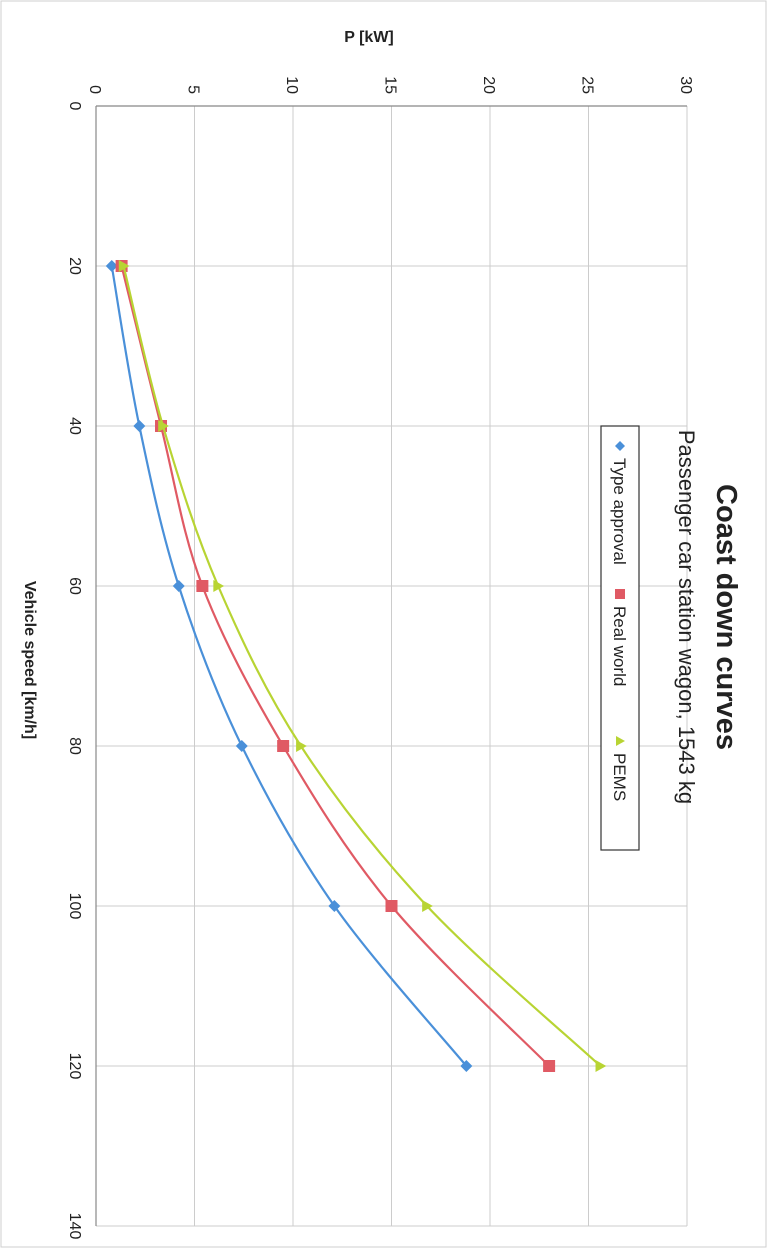 This screenshot has width=767, height=1248. Describe the element at coordinates (29, 660) in the screenshot. I see `x-axis-label: Vehicle speed [km/h]` at that location.